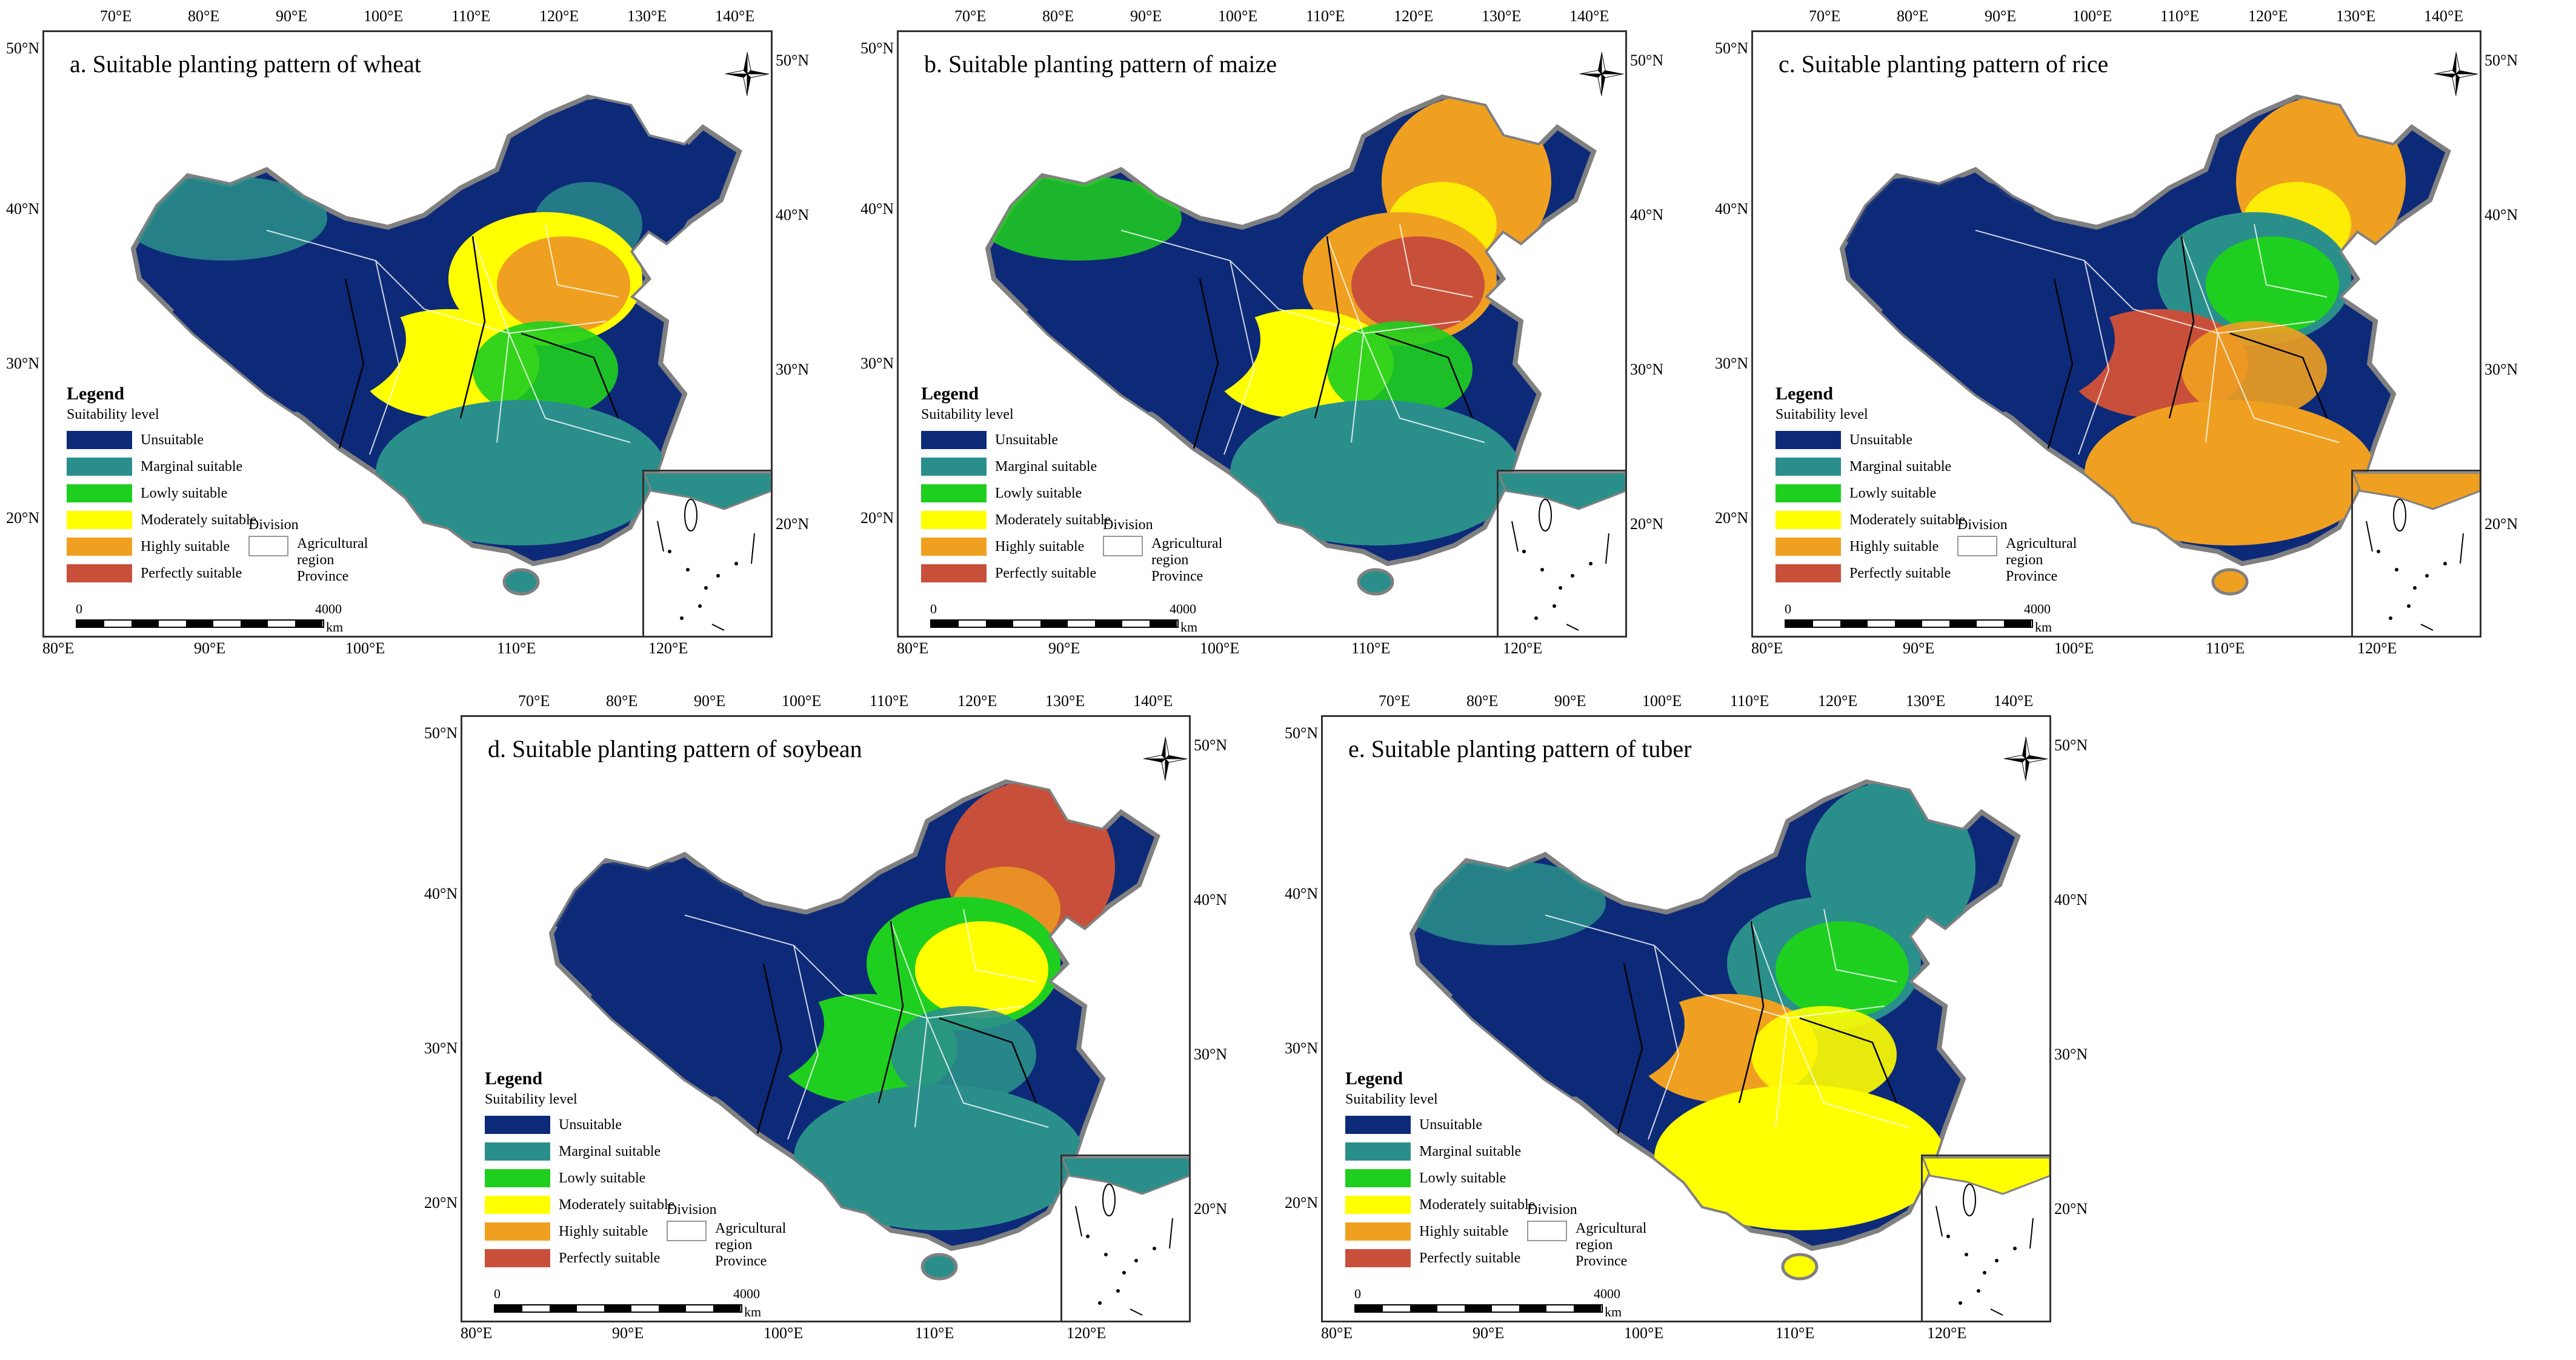 The image size is (2576, 1360). What do you see at coordinates (877, 48) in the screenshot?
I see `left-lat-tick: 50°N` at bounding box center [877, 48].